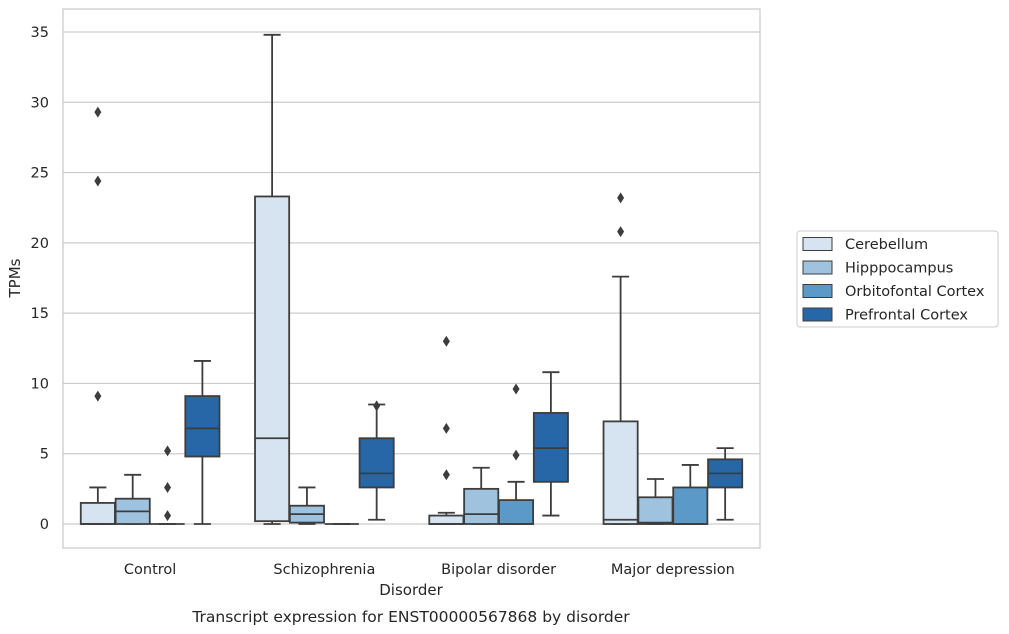  Describe the element at coordinates (44, 455) in the screenshot. I see `y-tick-label-5: 5` at that location.